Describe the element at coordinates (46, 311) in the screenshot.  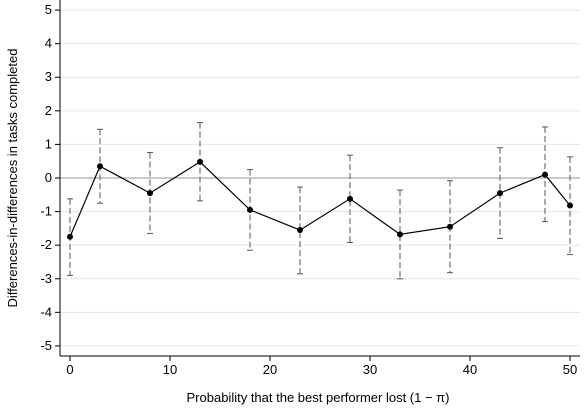
I see `y-tick-label: -4` at that location.